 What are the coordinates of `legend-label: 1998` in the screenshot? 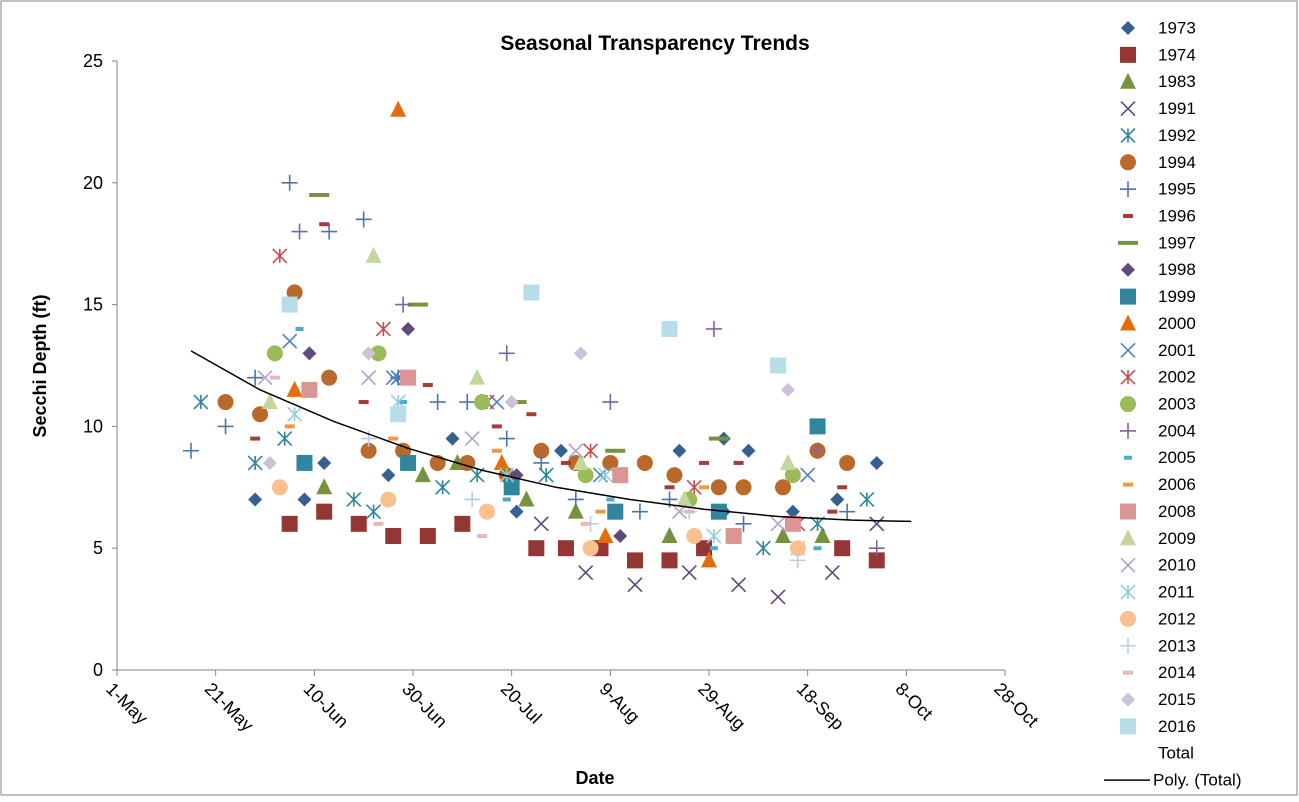 It's located at (1177, 269).